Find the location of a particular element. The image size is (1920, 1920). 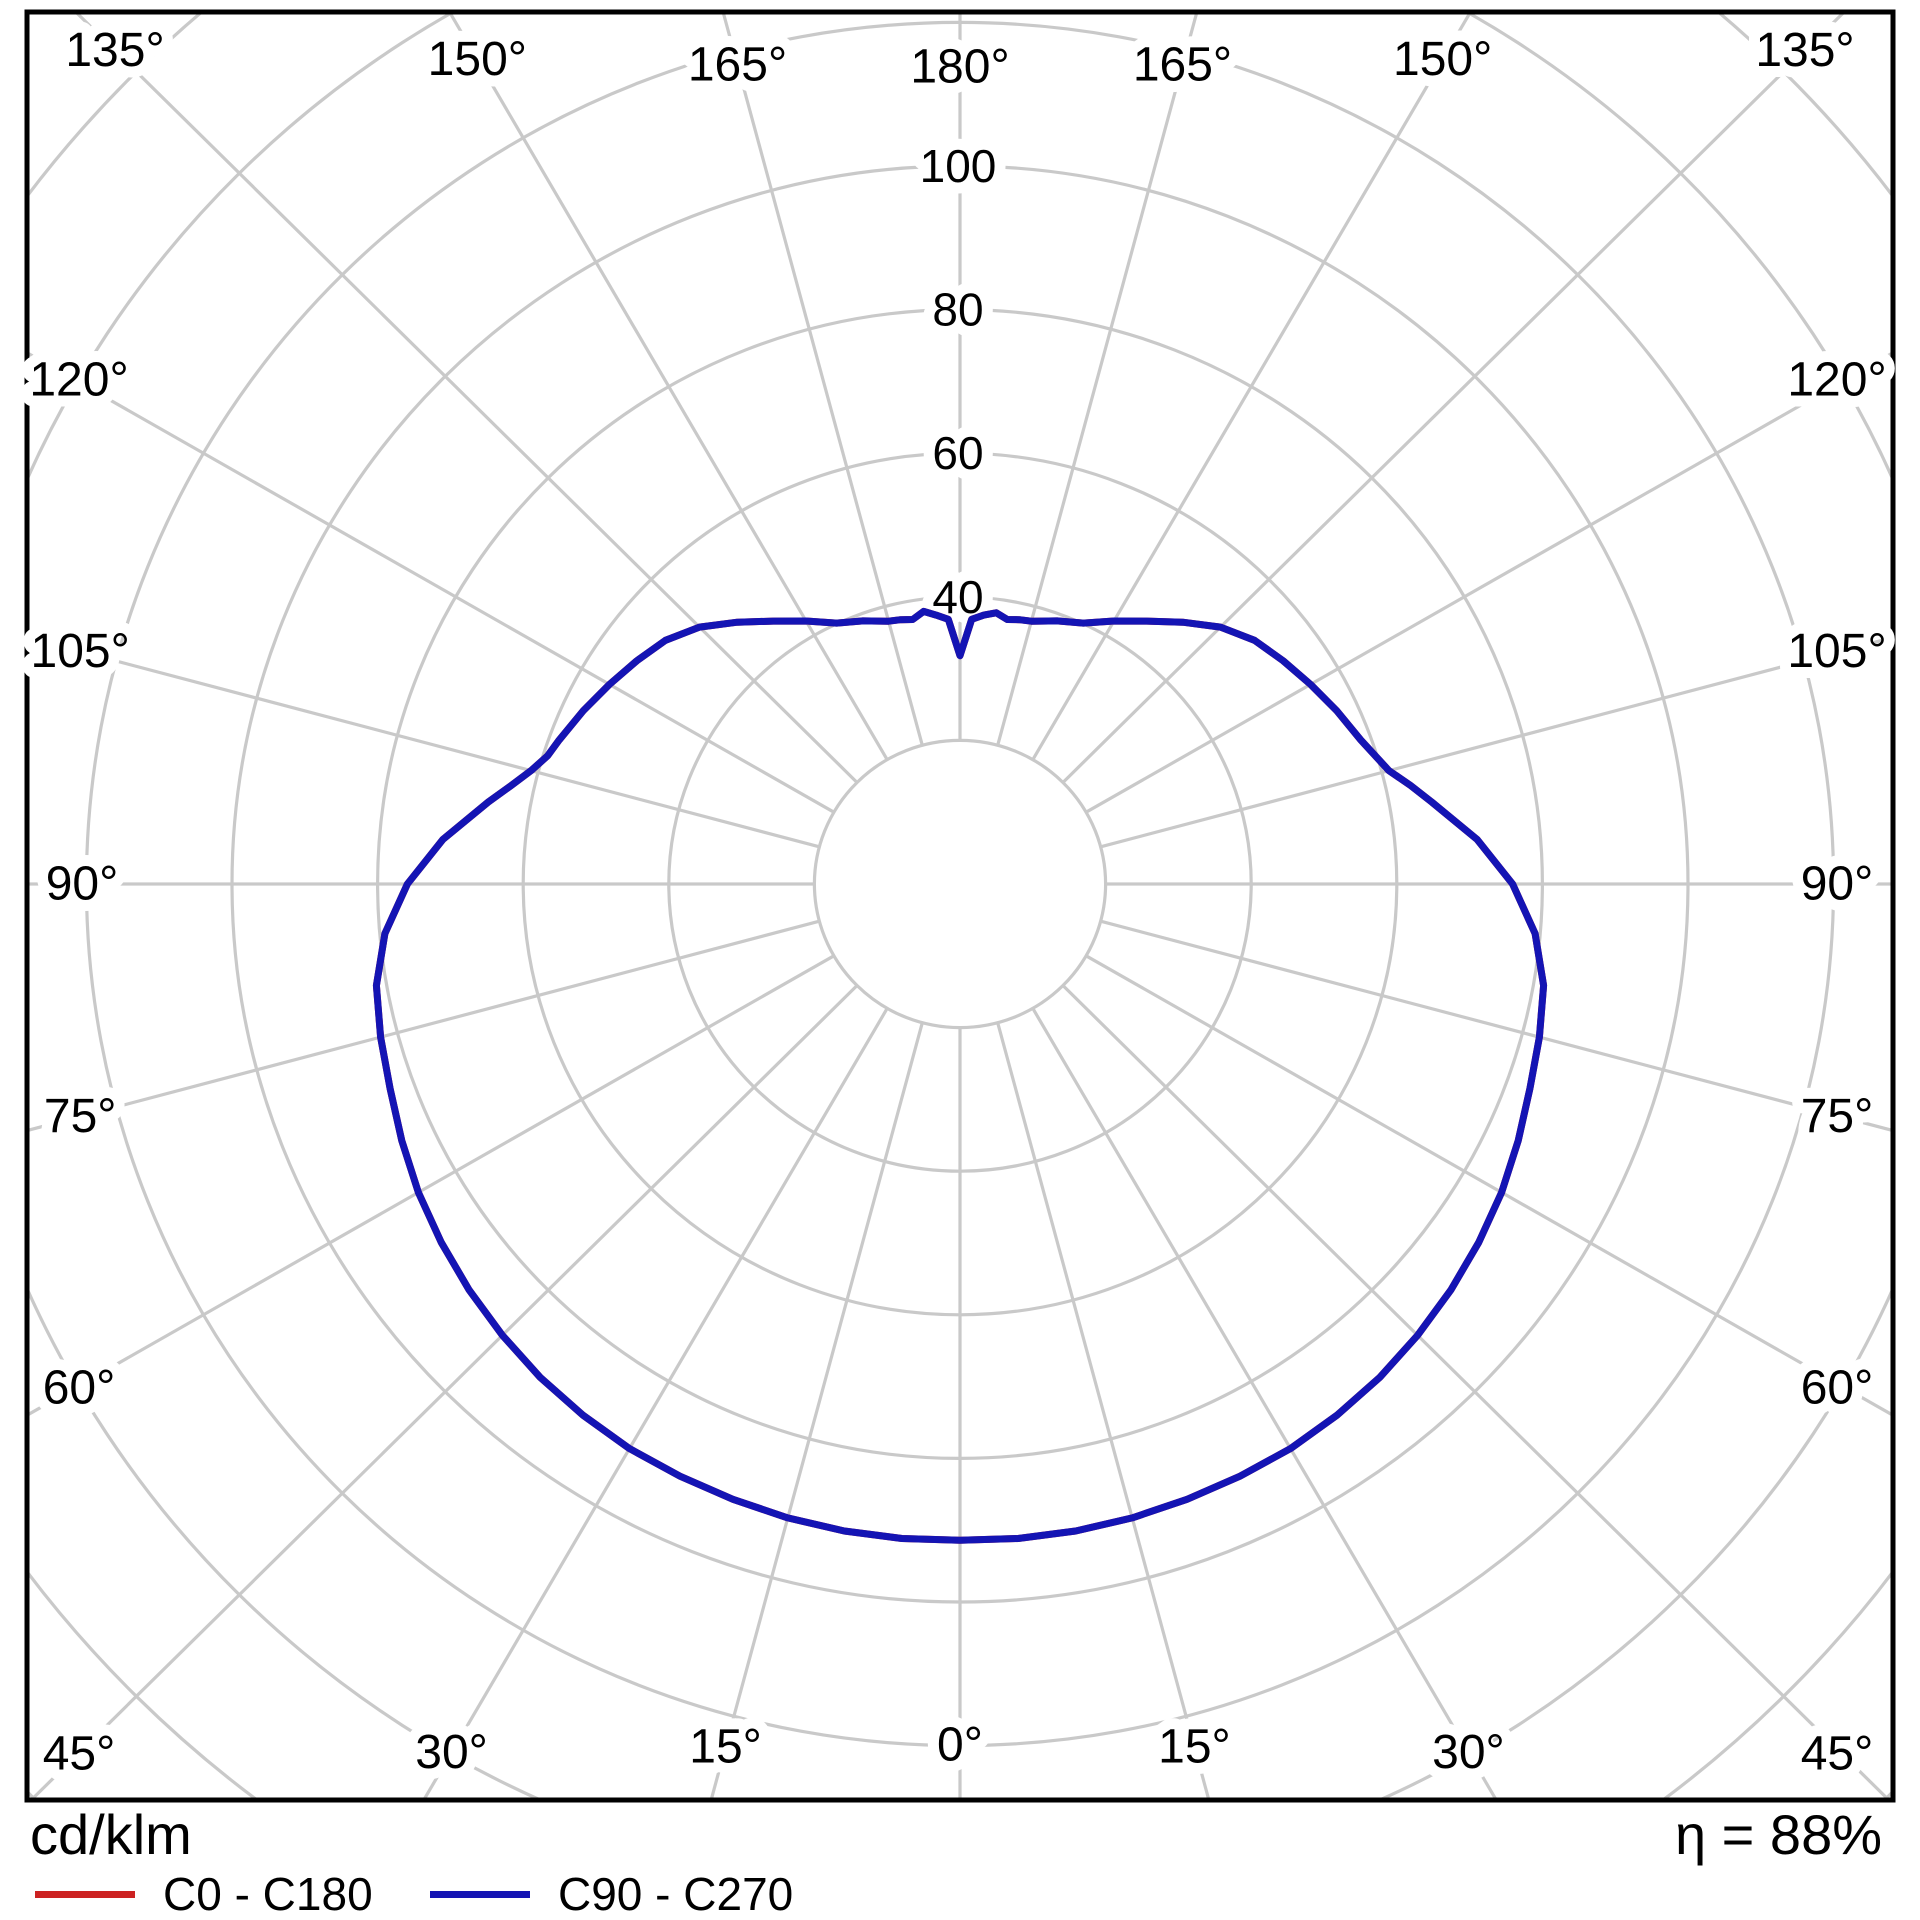

grid-spoke--60 is located at coordinates (431, 1186).